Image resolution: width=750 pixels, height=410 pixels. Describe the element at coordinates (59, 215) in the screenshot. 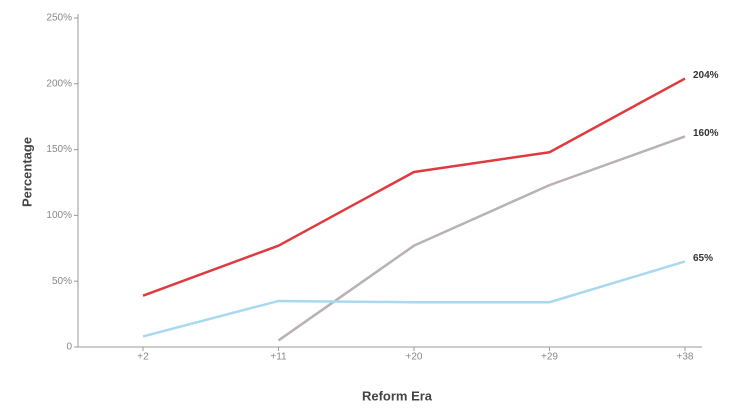

I see `y-tick-label: 100%` at that location.